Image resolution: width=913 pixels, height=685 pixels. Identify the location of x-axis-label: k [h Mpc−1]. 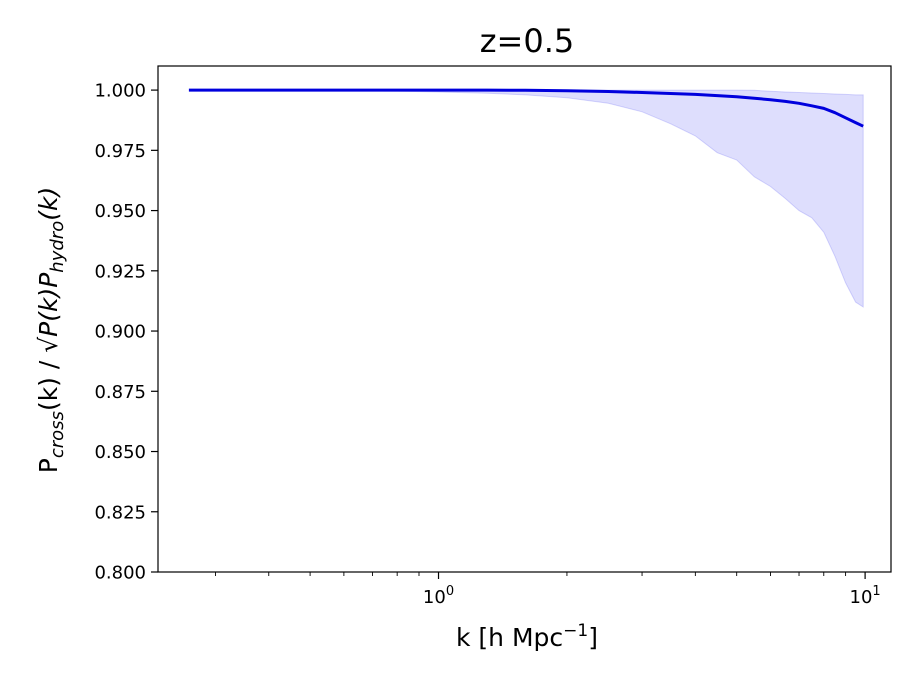
(527, 636).